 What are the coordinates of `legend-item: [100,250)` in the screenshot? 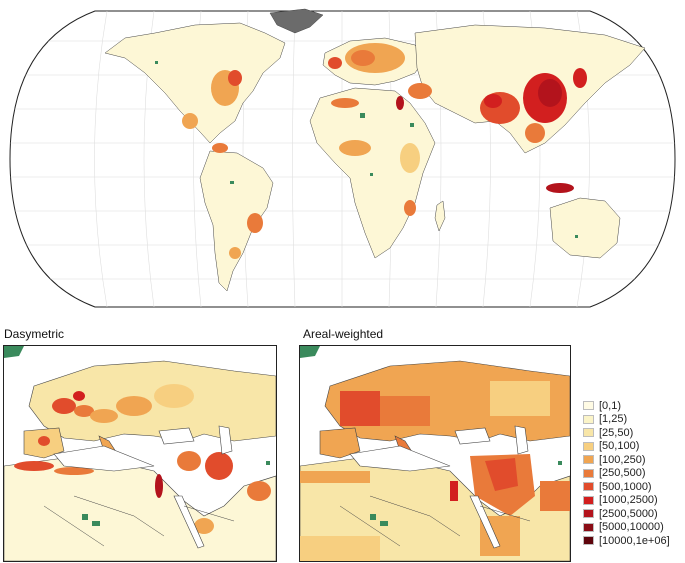 It's located at (633, 460).